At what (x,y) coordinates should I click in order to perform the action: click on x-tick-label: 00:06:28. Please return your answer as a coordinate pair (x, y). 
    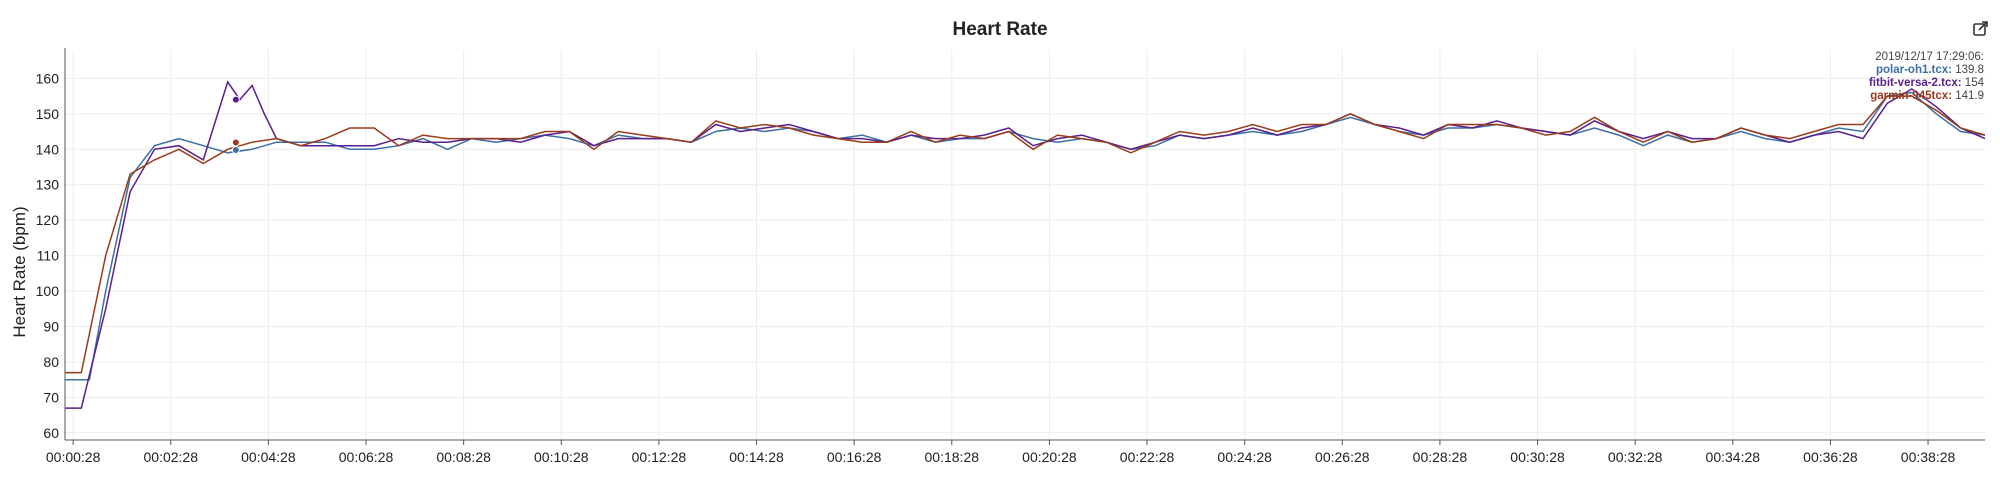
    Looking at the image, I should click on (366, 457).